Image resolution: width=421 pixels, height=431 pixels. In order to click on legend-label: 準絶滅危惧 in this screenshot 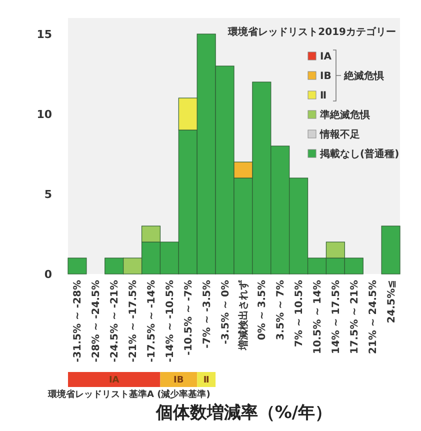, I will do `click(344, 115)`.